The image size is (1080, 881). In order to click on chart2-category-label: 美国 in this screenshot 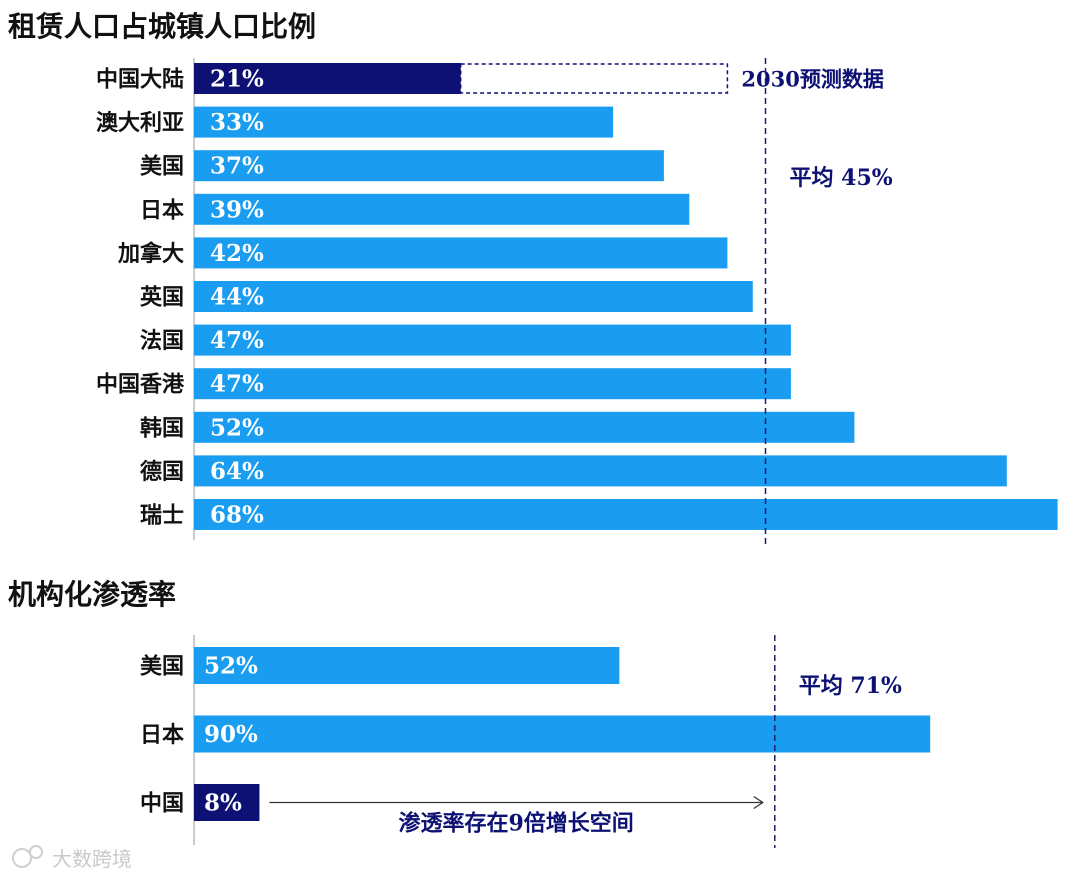, I will do `click(162, 667)`.